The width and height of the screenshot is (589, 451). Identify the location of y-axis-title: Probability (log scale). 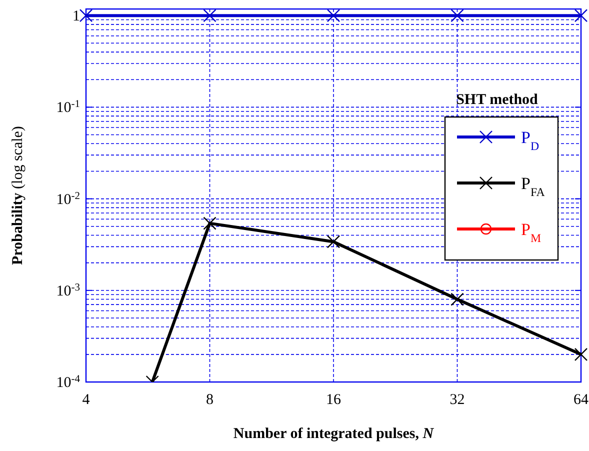
(18, 195).